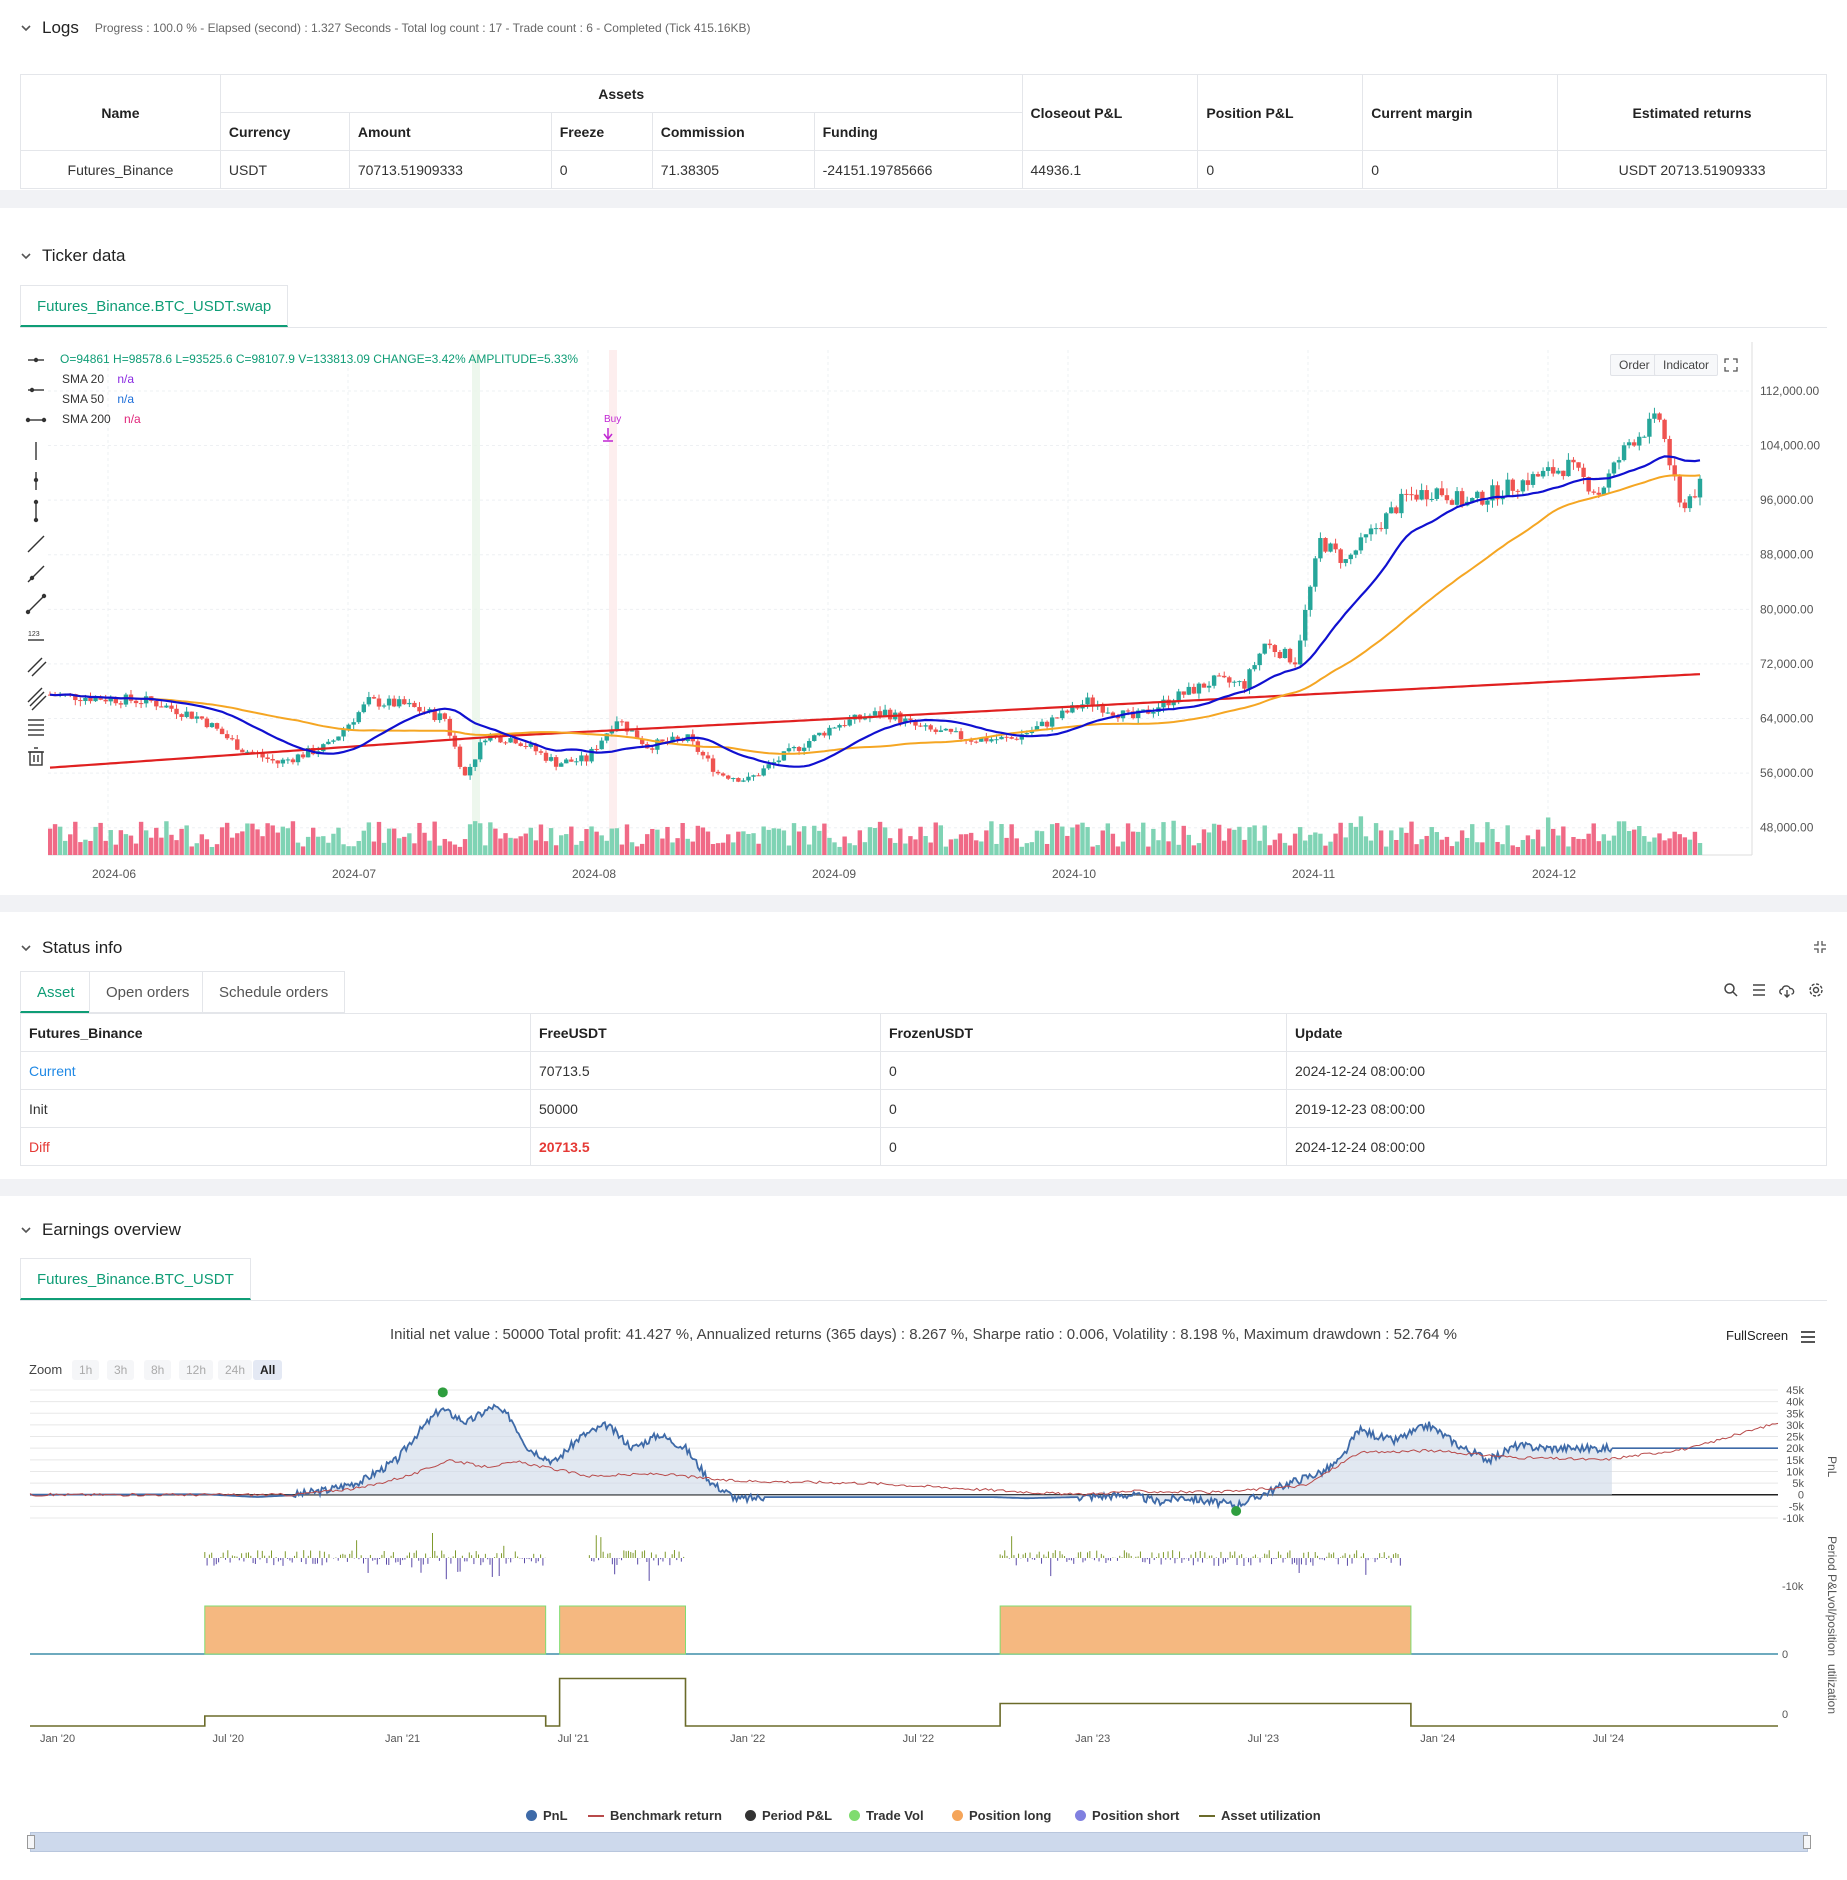 The height and width of the screenshot is (1880, 1847). Describe the element at coordinates (1820, 947) in the screenshot. I see `collapse-icon` at that location.